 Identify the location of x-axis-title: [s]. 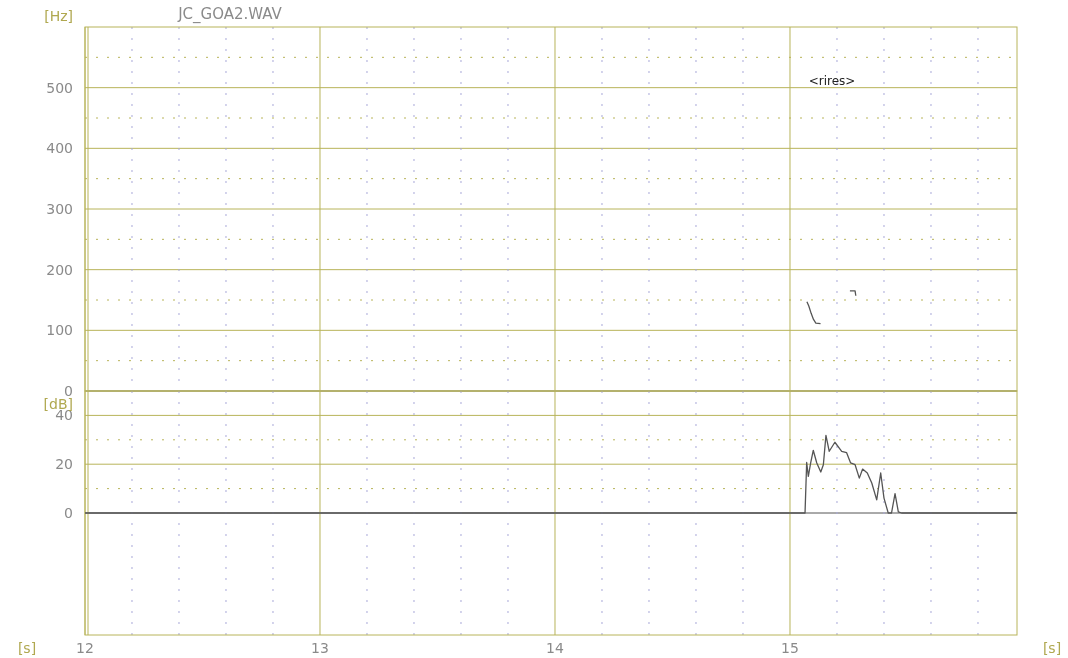
(1052, 648).